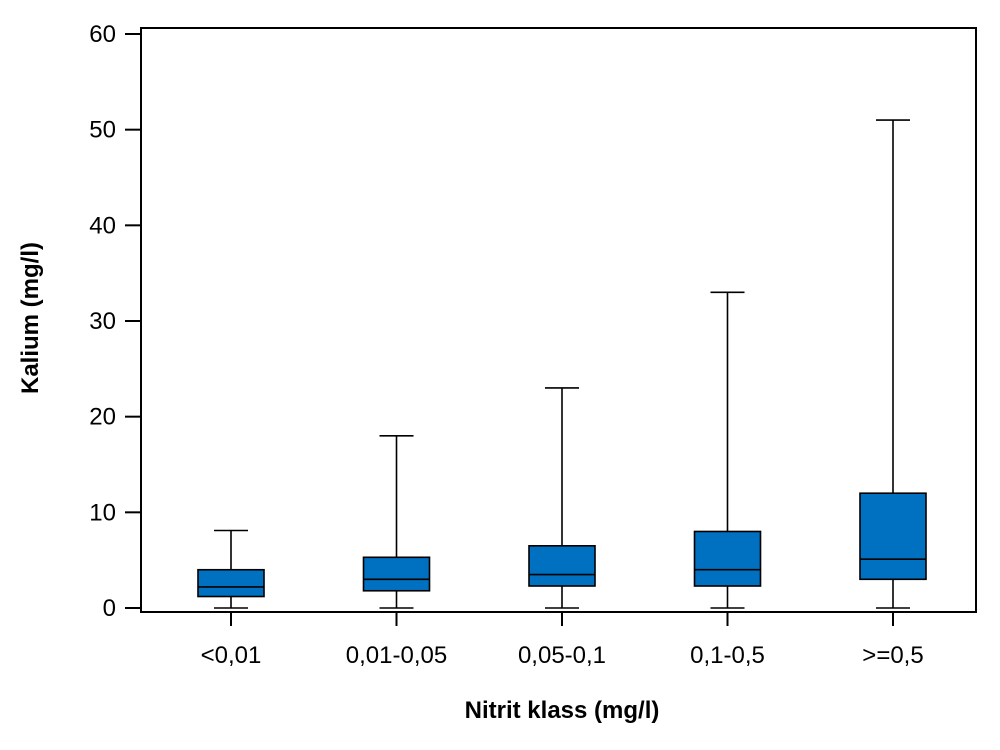 The image size is (1000, 750). I want to click on y-axis-title: Kalium (mg/l), so click(30, 318).